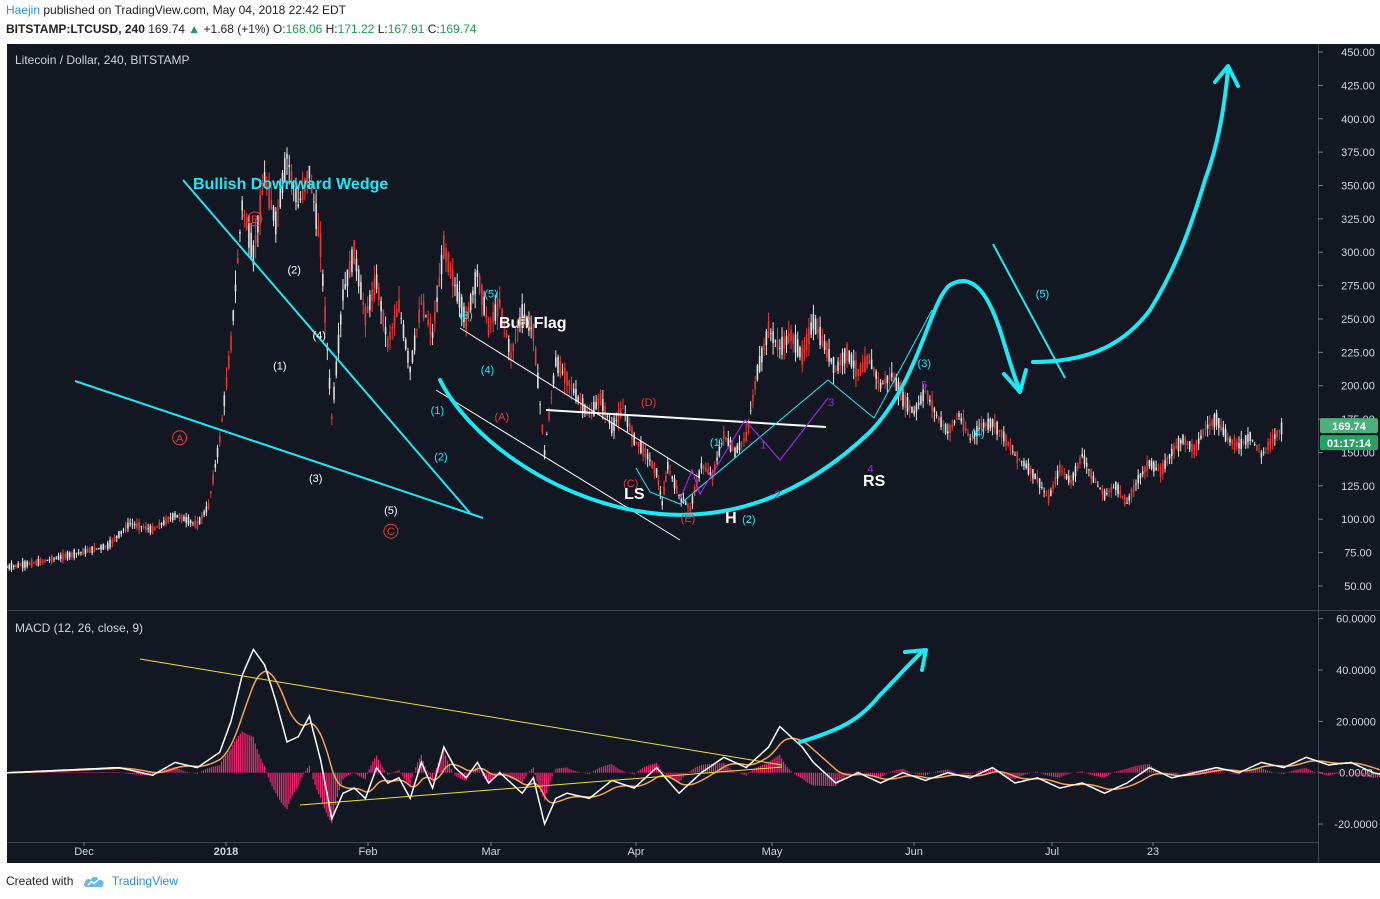 This screenshot has width=1380, height=899. I want to click on symbol-name: BITSTAMP:LTCUSD, 240, so click(75, 29).